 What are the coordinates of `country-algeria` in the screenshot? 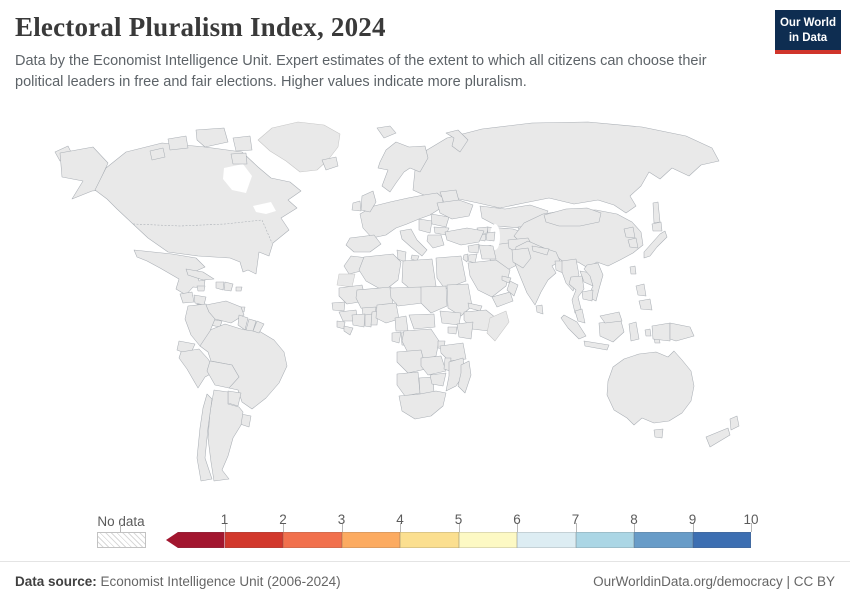 It's located at (380, 272).